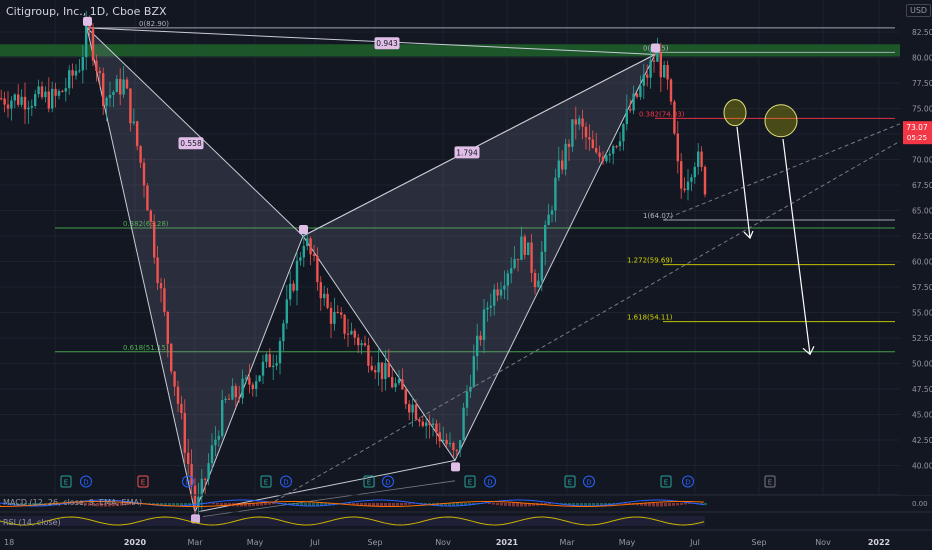  Describe the element at coordinates (922, 313) in the screenshot. I see `price-tick-label: 55.00` at that location.